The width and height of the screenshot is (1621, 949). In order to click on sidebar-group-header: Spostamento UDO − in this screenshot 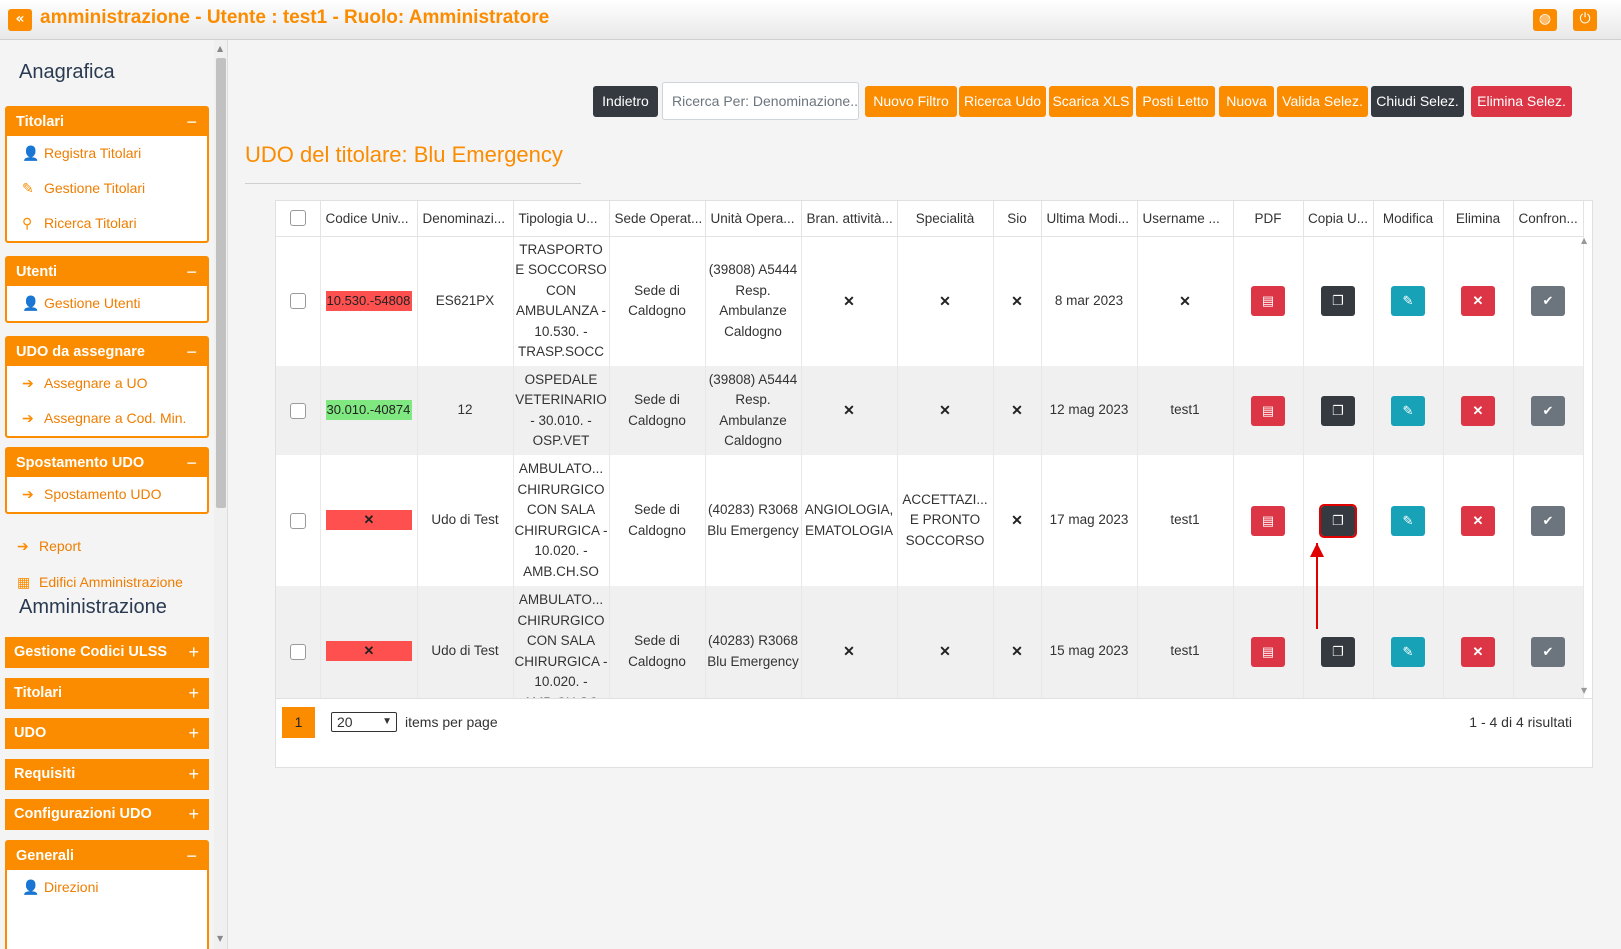, I will do `click(107, 463)`.